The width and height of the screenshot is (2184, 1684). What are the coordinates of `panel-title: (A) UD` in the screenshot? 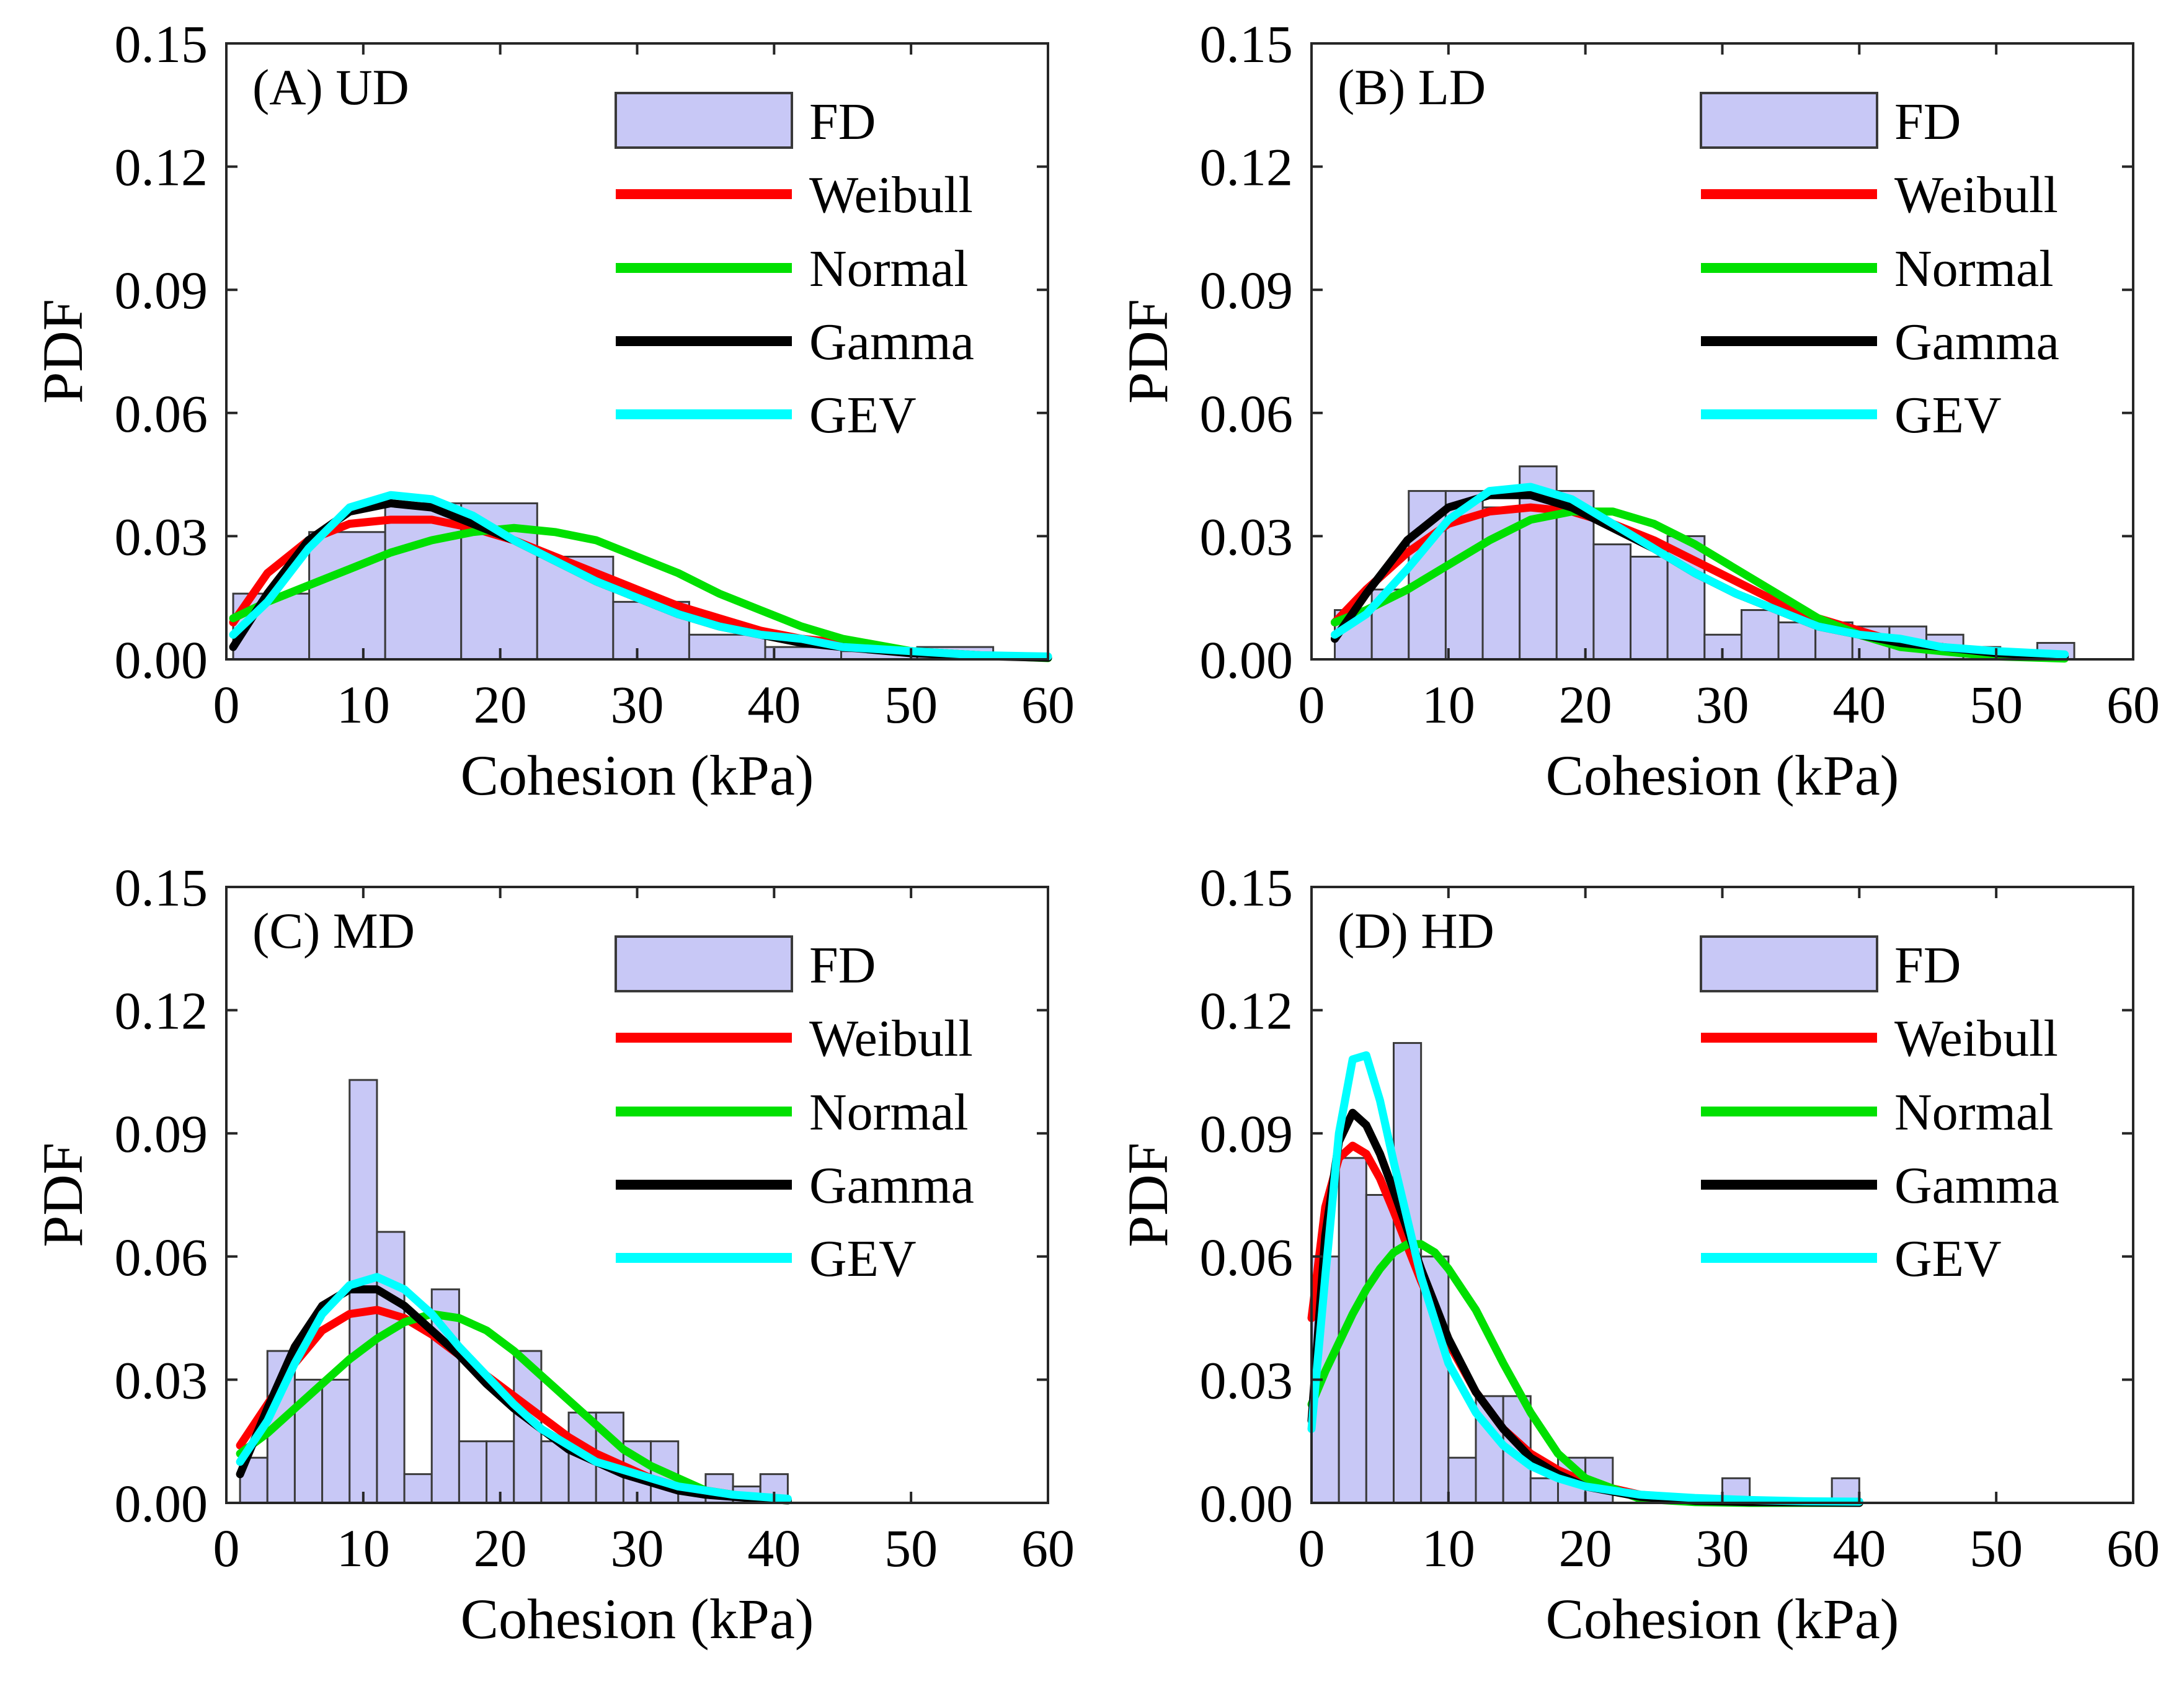 It's located at (330, 87).